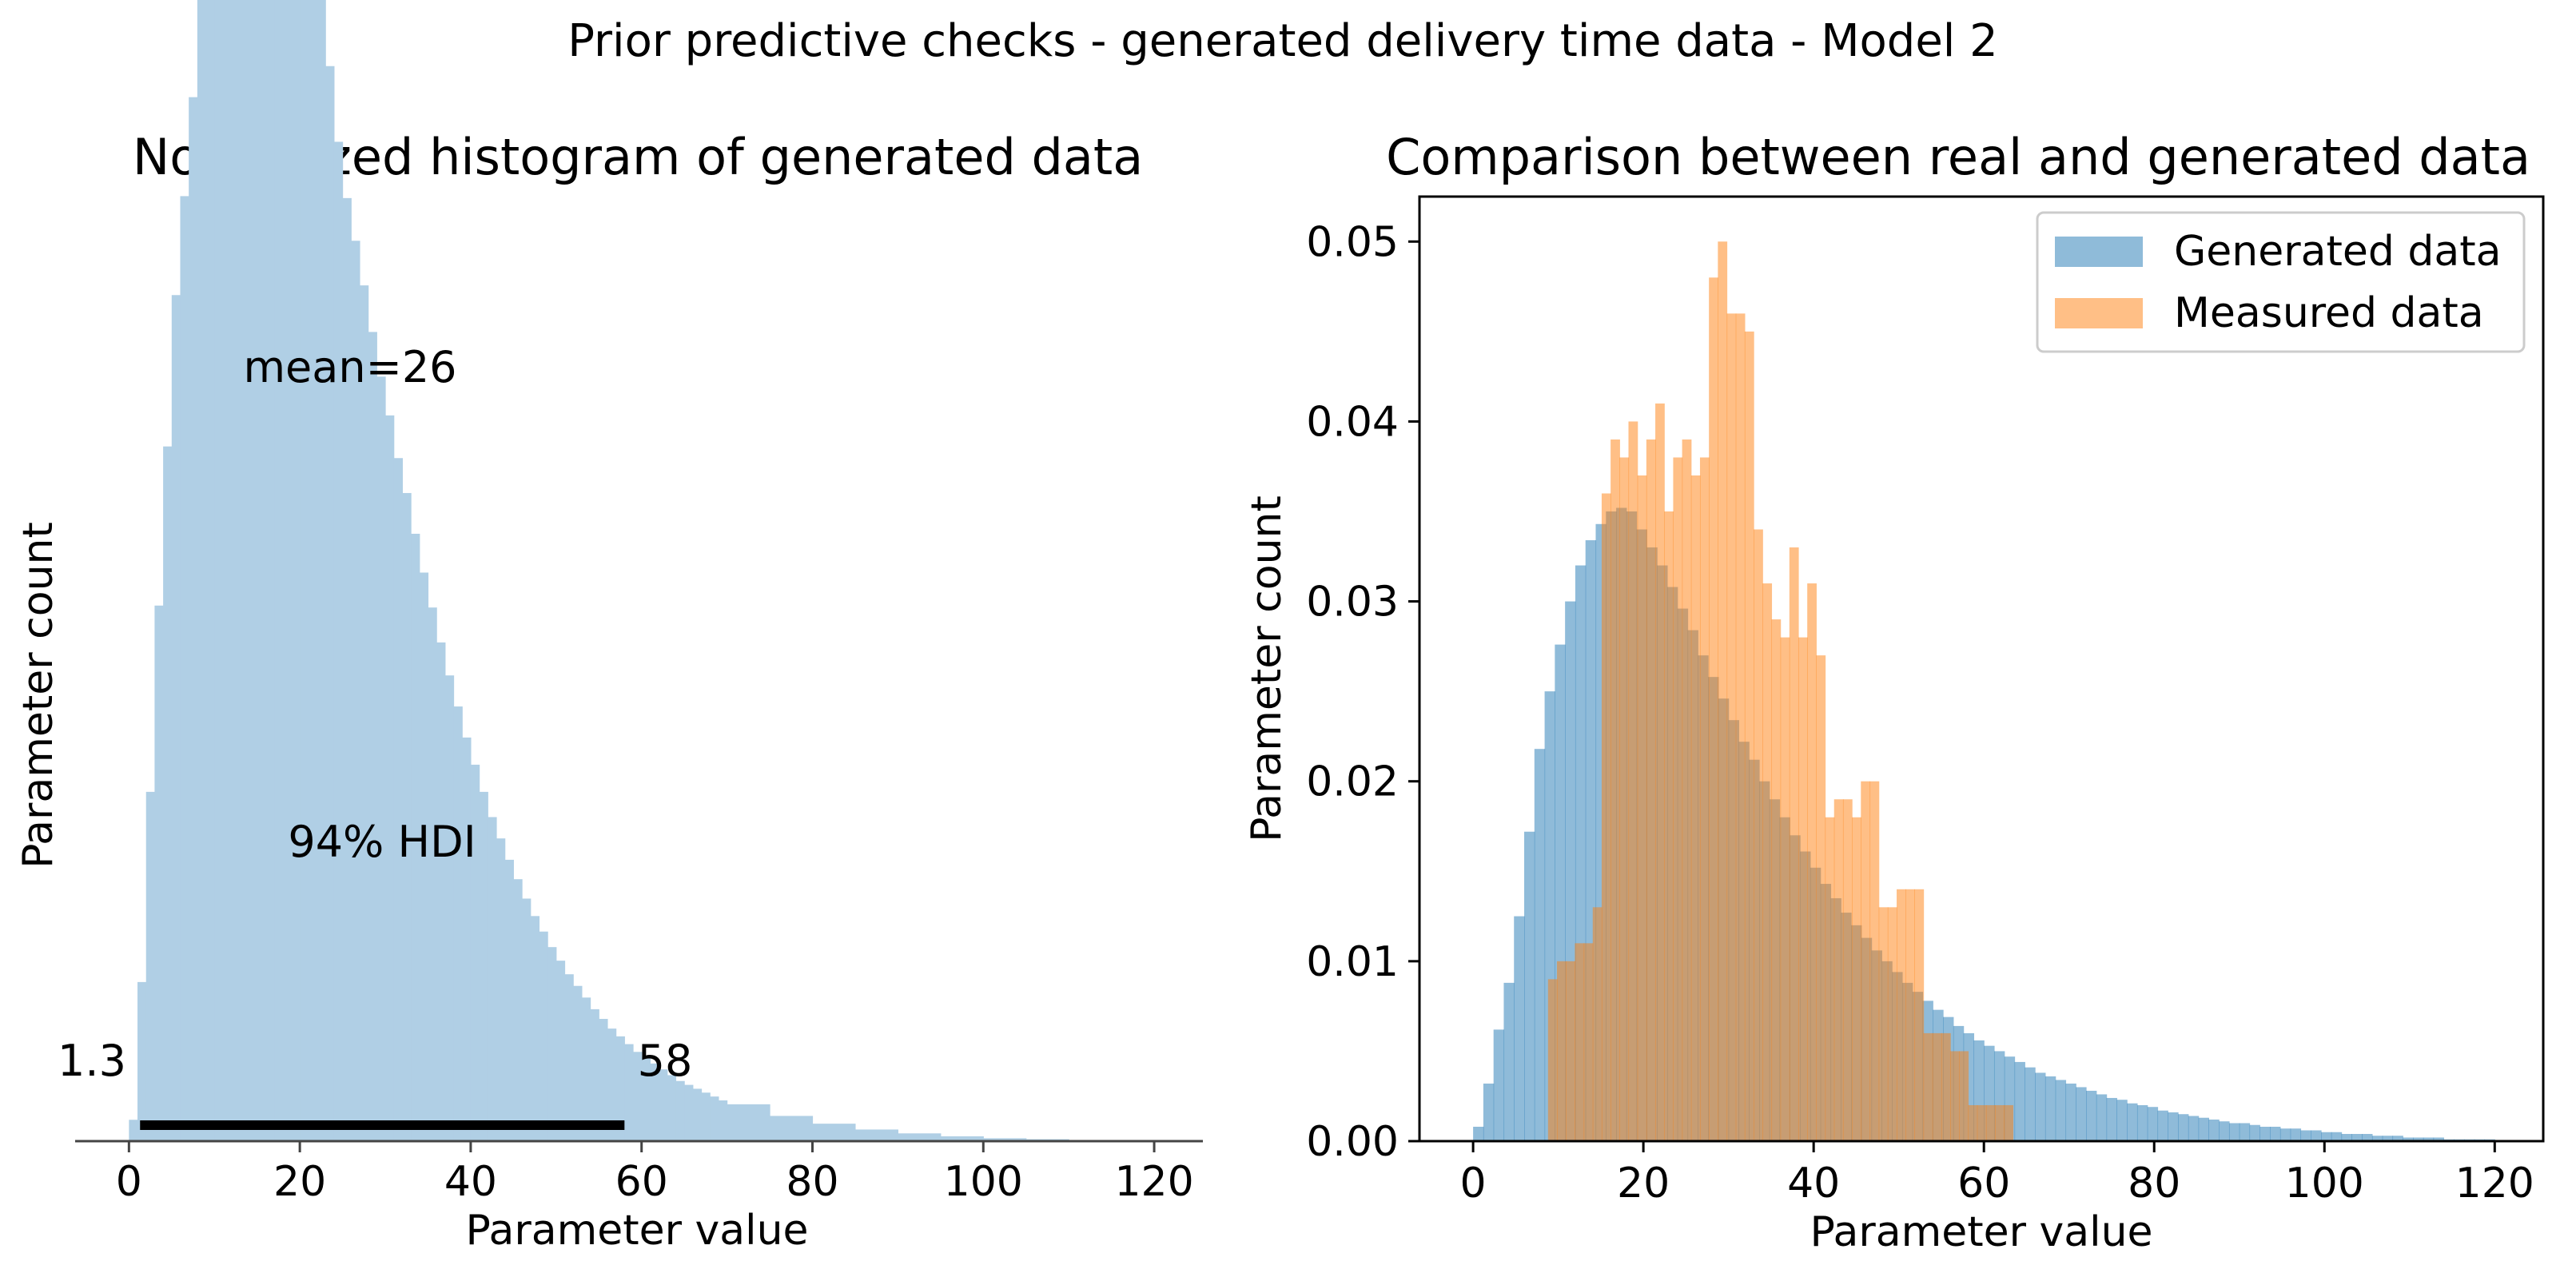 This screenshot has width=2576, height=1273. What do you see at coordinates (983, 1182) in the screenshot?
I see `left-x-tick-label: 100` at bounding box center [983, 1182].